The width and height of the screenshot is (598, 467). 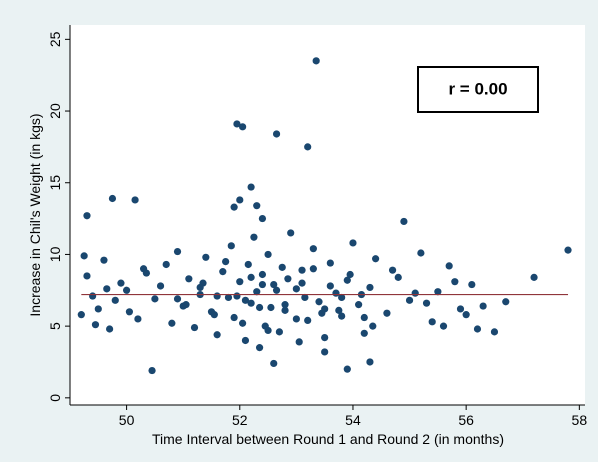 I want to click on x-tick-label: 54, so click(x=353, y=420).